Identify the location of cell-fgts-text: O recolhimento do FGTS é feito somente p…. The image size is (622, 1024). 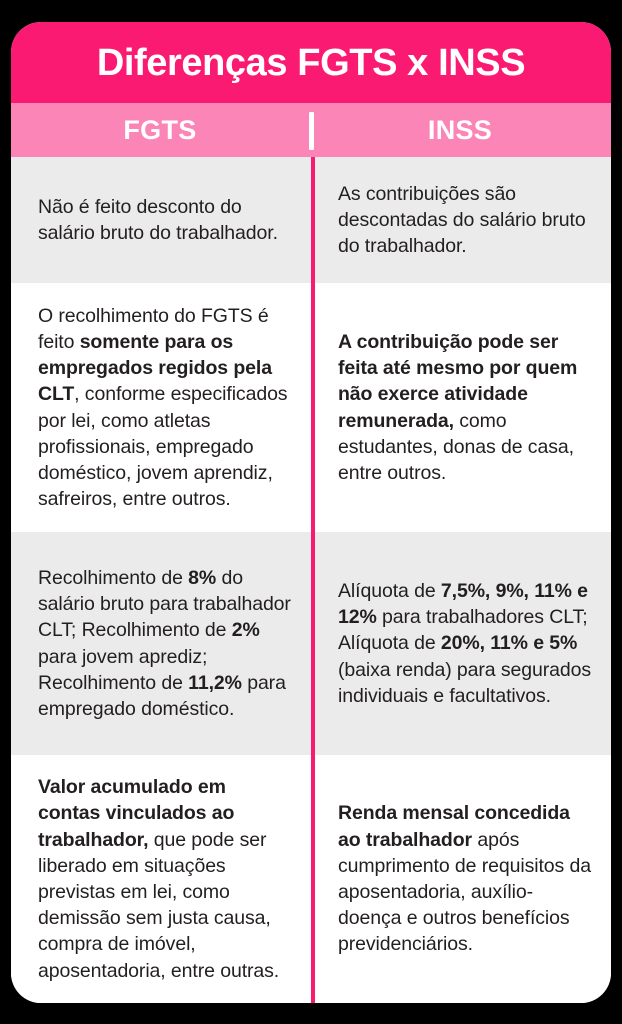
(163, 407).